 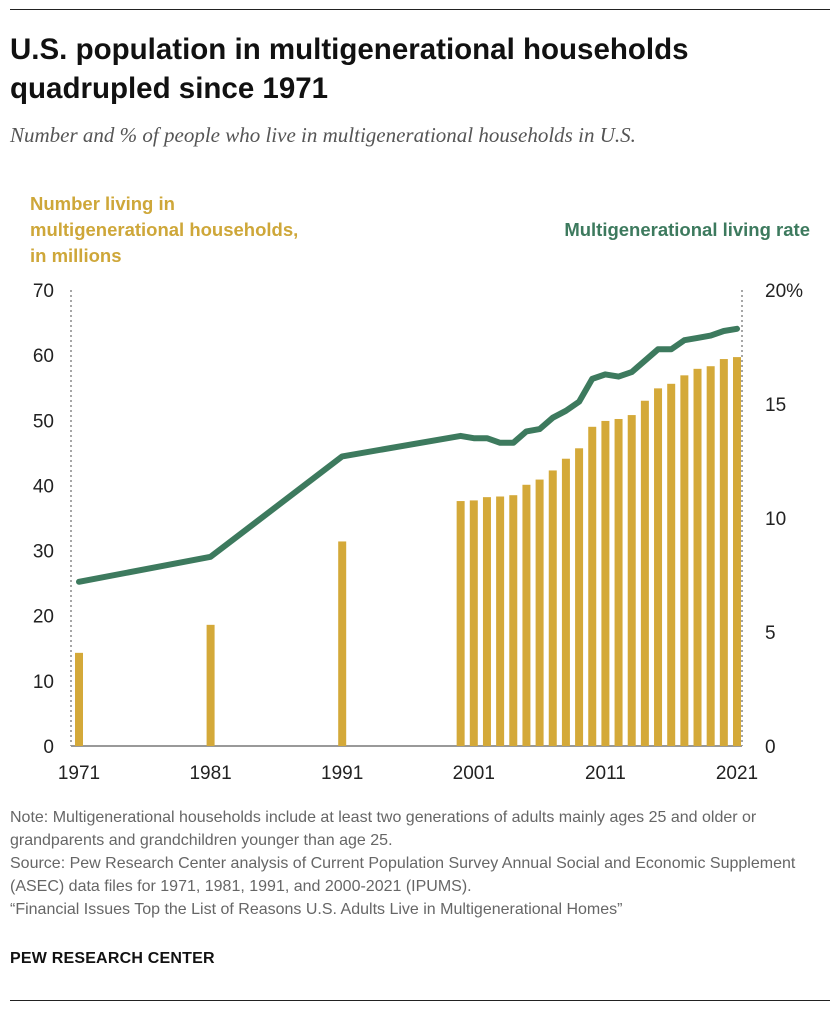 What do you see at coordinates (687, 229) in the screenshot?
I see `right-axis-title: Multigenerational living rate` at bounding box center [687, 229].